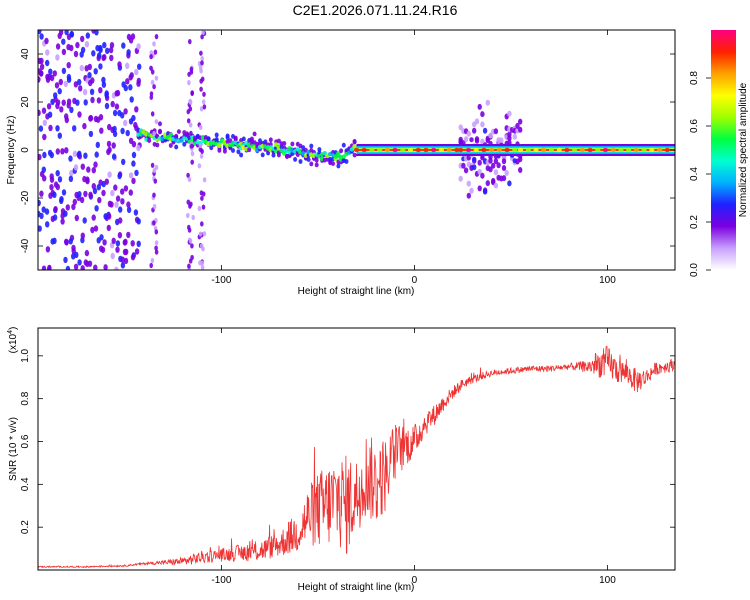  I want to click on carrier-dot, so click(219, 146).